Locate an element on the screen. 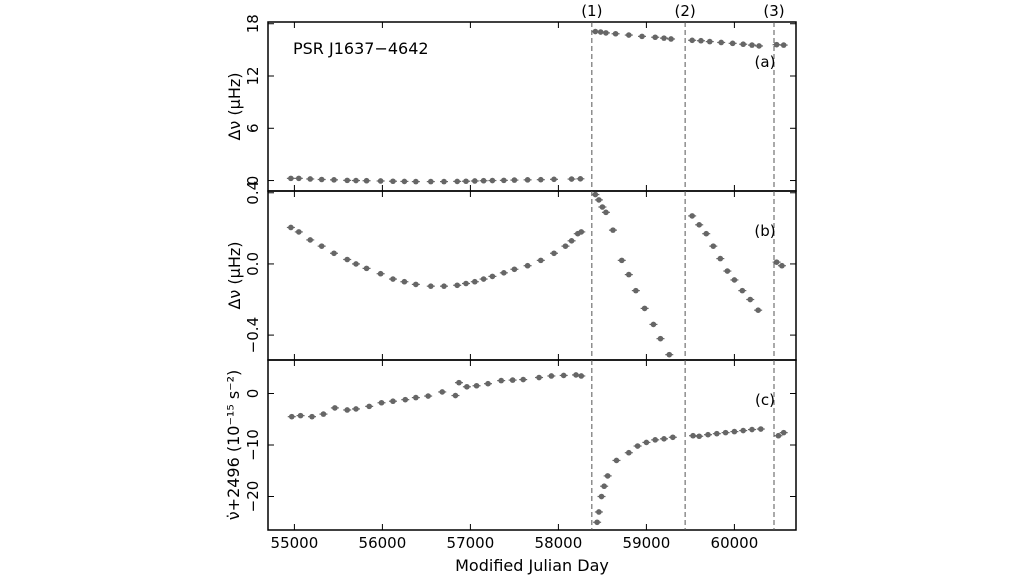 The height and width of the screenshot is (585, 1024). y-axis-title: Δν (μHz) is located at coordinates (234, 106).